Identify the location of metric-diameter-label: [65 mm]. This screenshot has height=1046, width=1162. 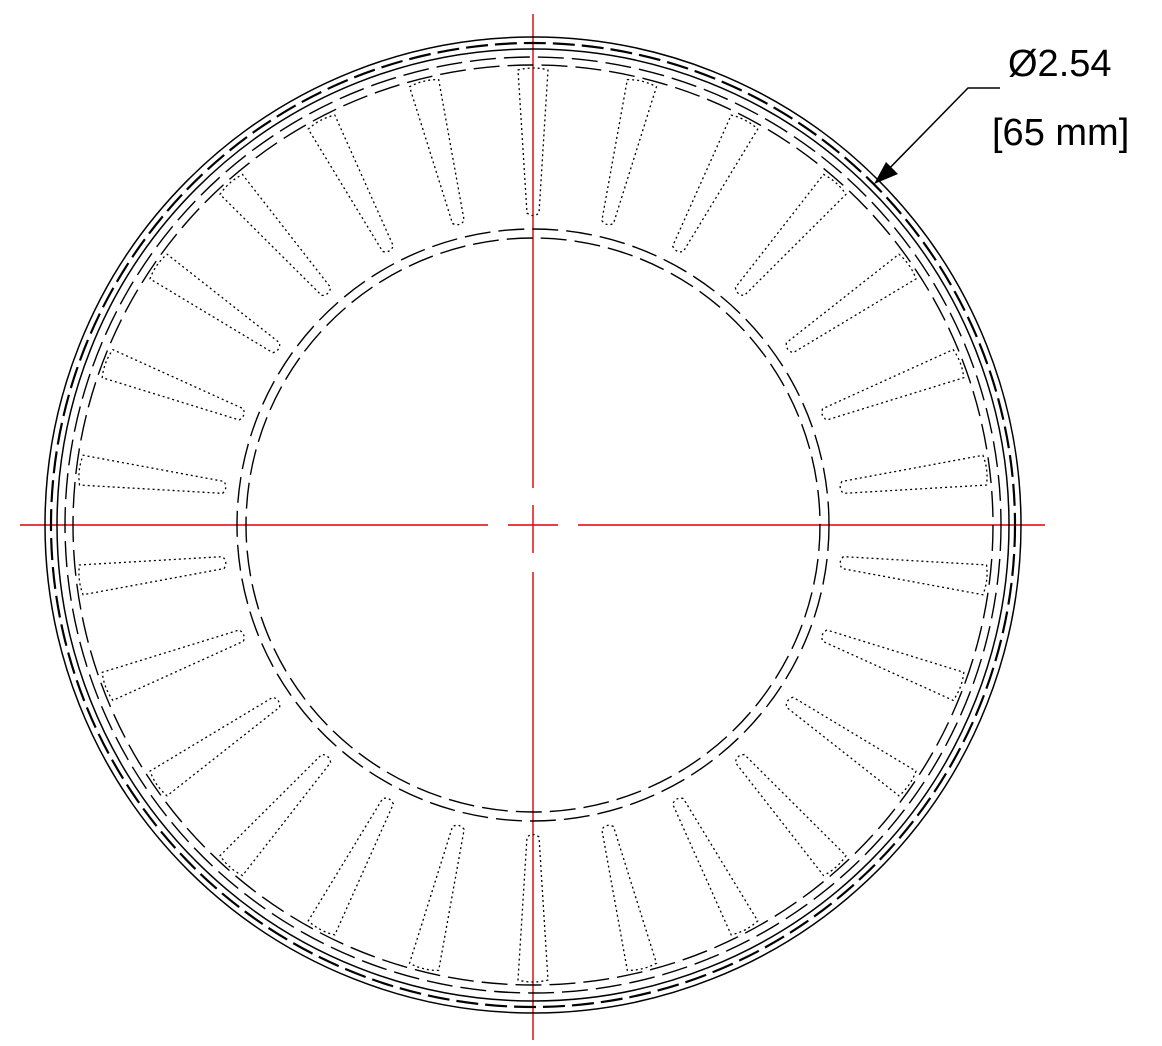
(1060, 133).